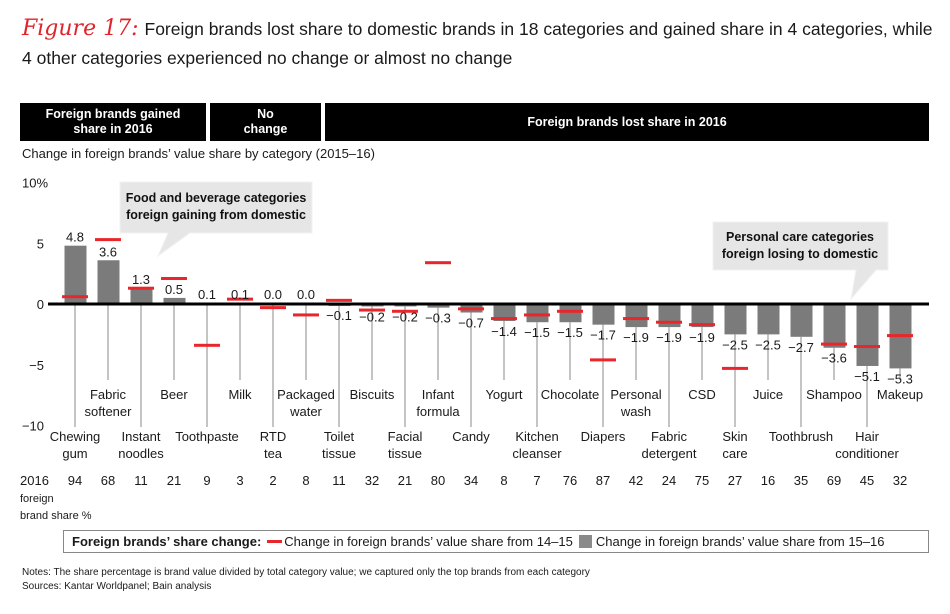 The width and height of the screenshot is (950, 614). What do you see at coordinates (438, 480) in the screenshot?
I see `share-value: 80` at bounding box center [438, 480].